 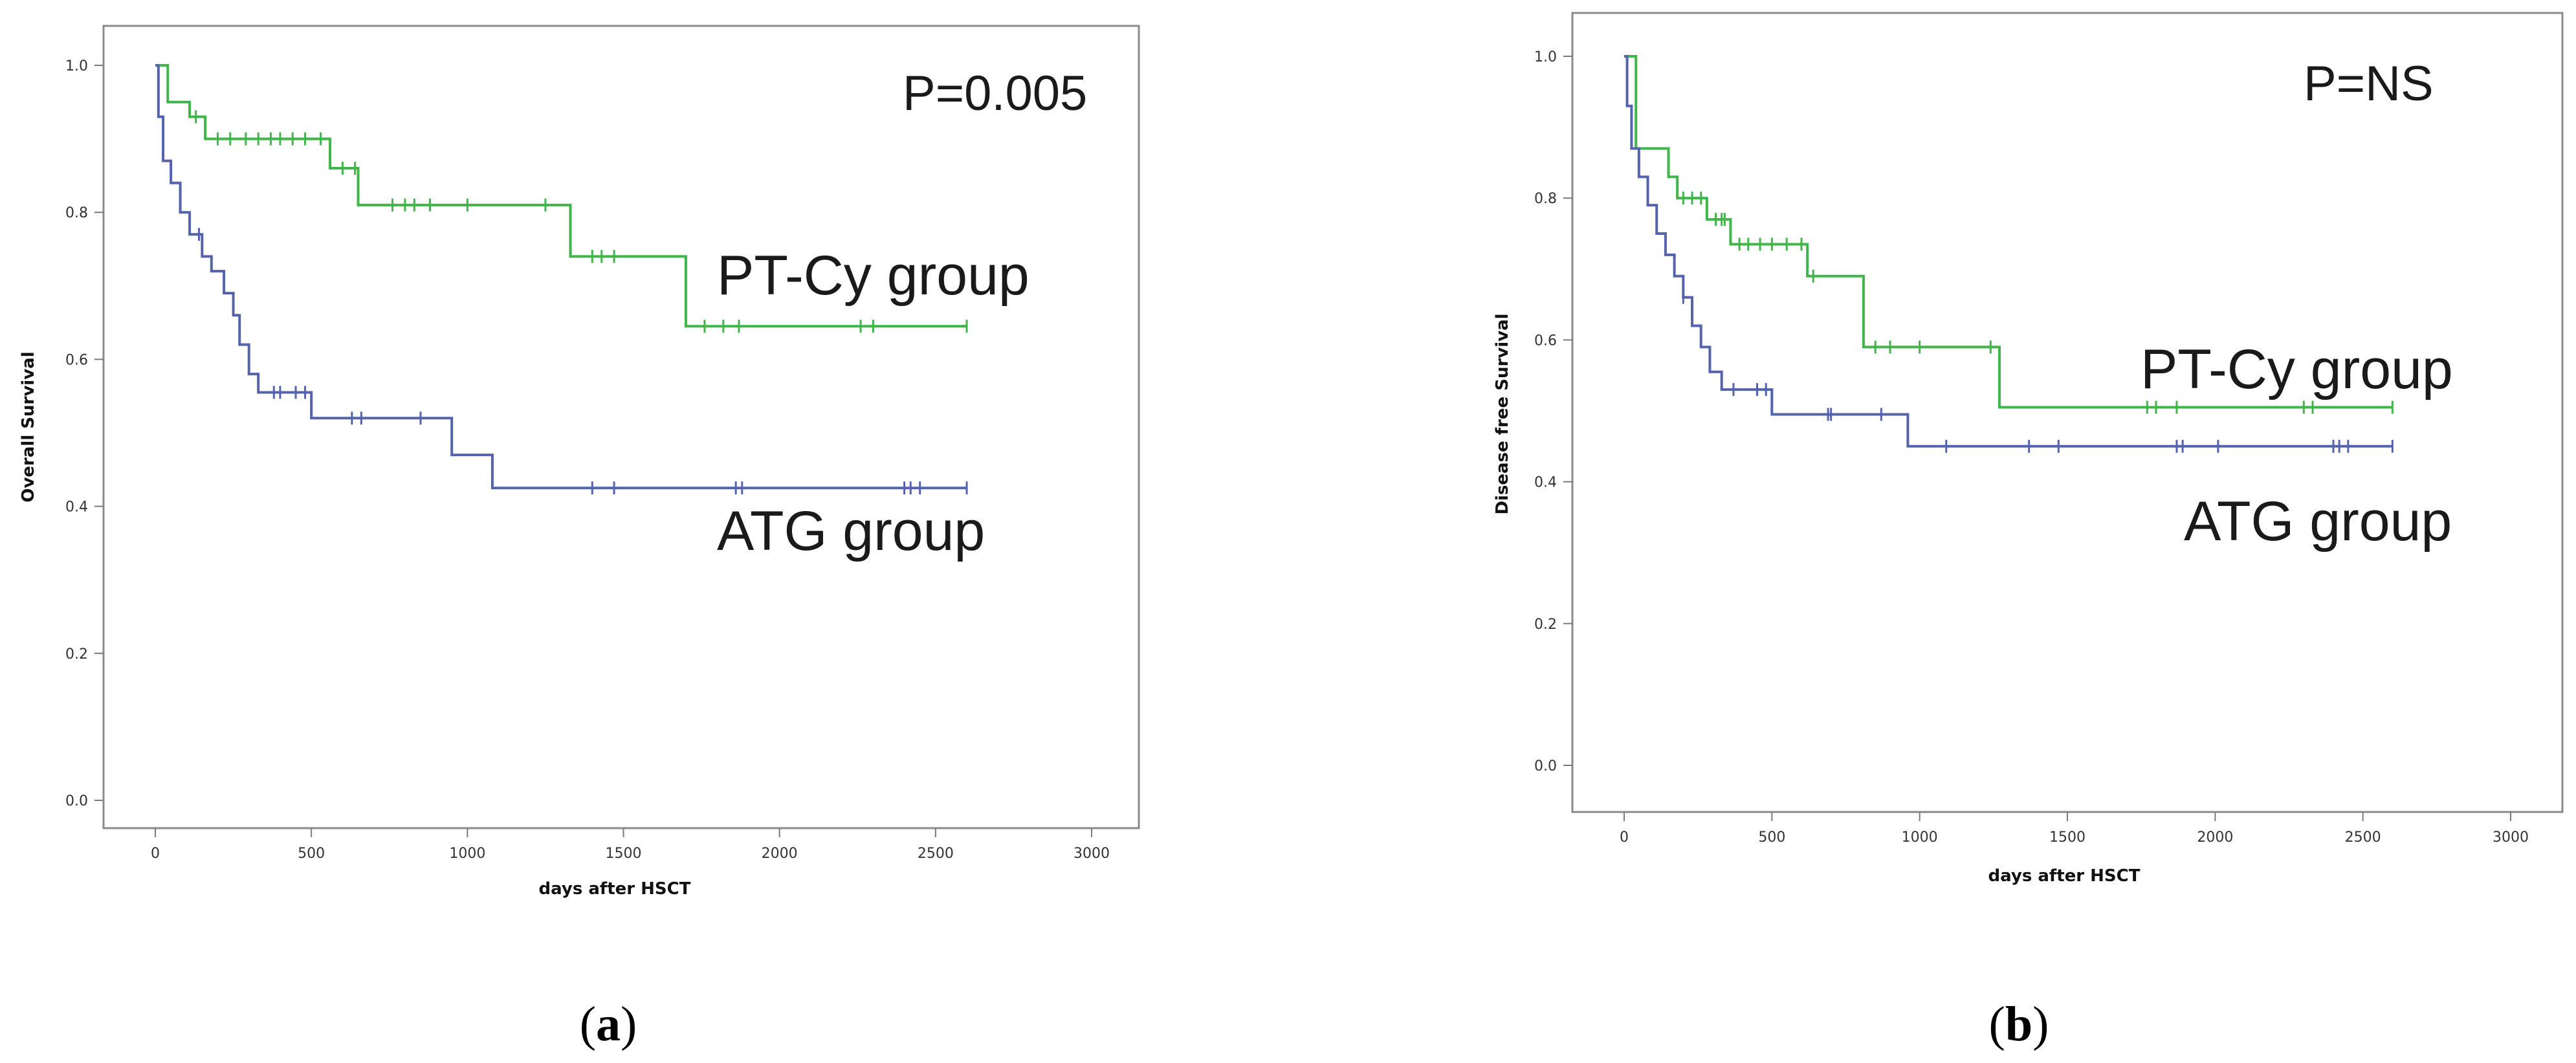 I want to click on x-tick-label-a-2500: 2500, so click(x=936, y=854).